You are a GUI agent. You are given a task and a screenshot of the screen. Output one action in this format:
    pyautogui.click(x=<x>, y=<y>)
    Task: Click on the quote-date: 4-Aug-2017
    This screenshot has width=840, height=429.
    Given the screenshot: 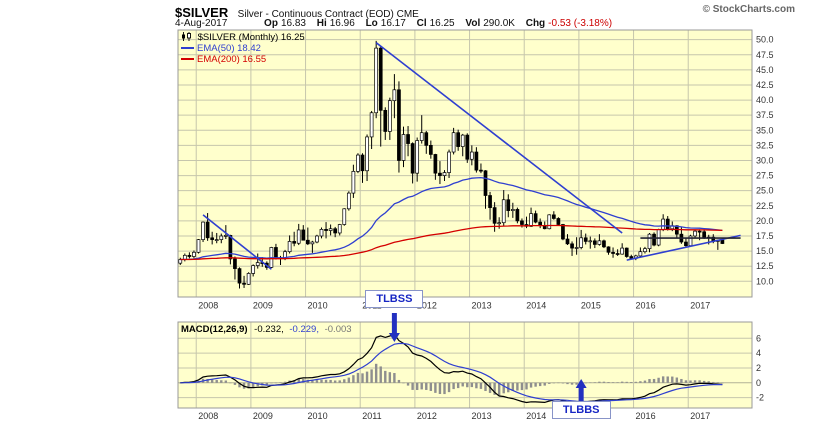 What is the action you would take?
    pyautogui.click(x=201, y=23)
    